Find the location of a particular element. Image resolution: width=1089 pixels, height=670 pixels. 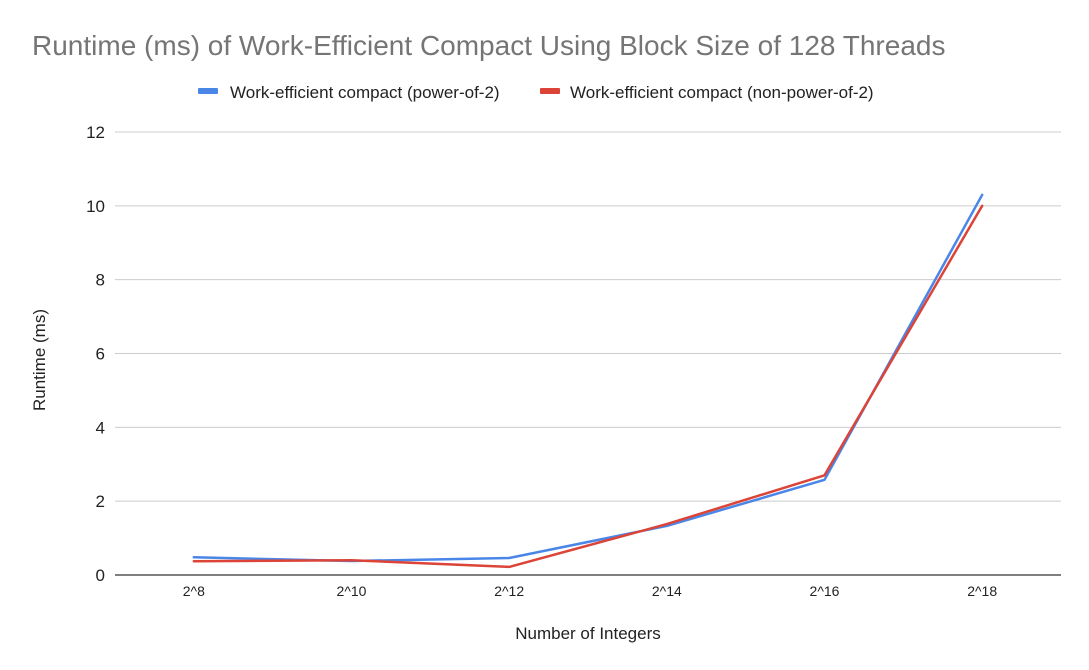

y-tick-label: 6 is located at coordinates (100, 354).